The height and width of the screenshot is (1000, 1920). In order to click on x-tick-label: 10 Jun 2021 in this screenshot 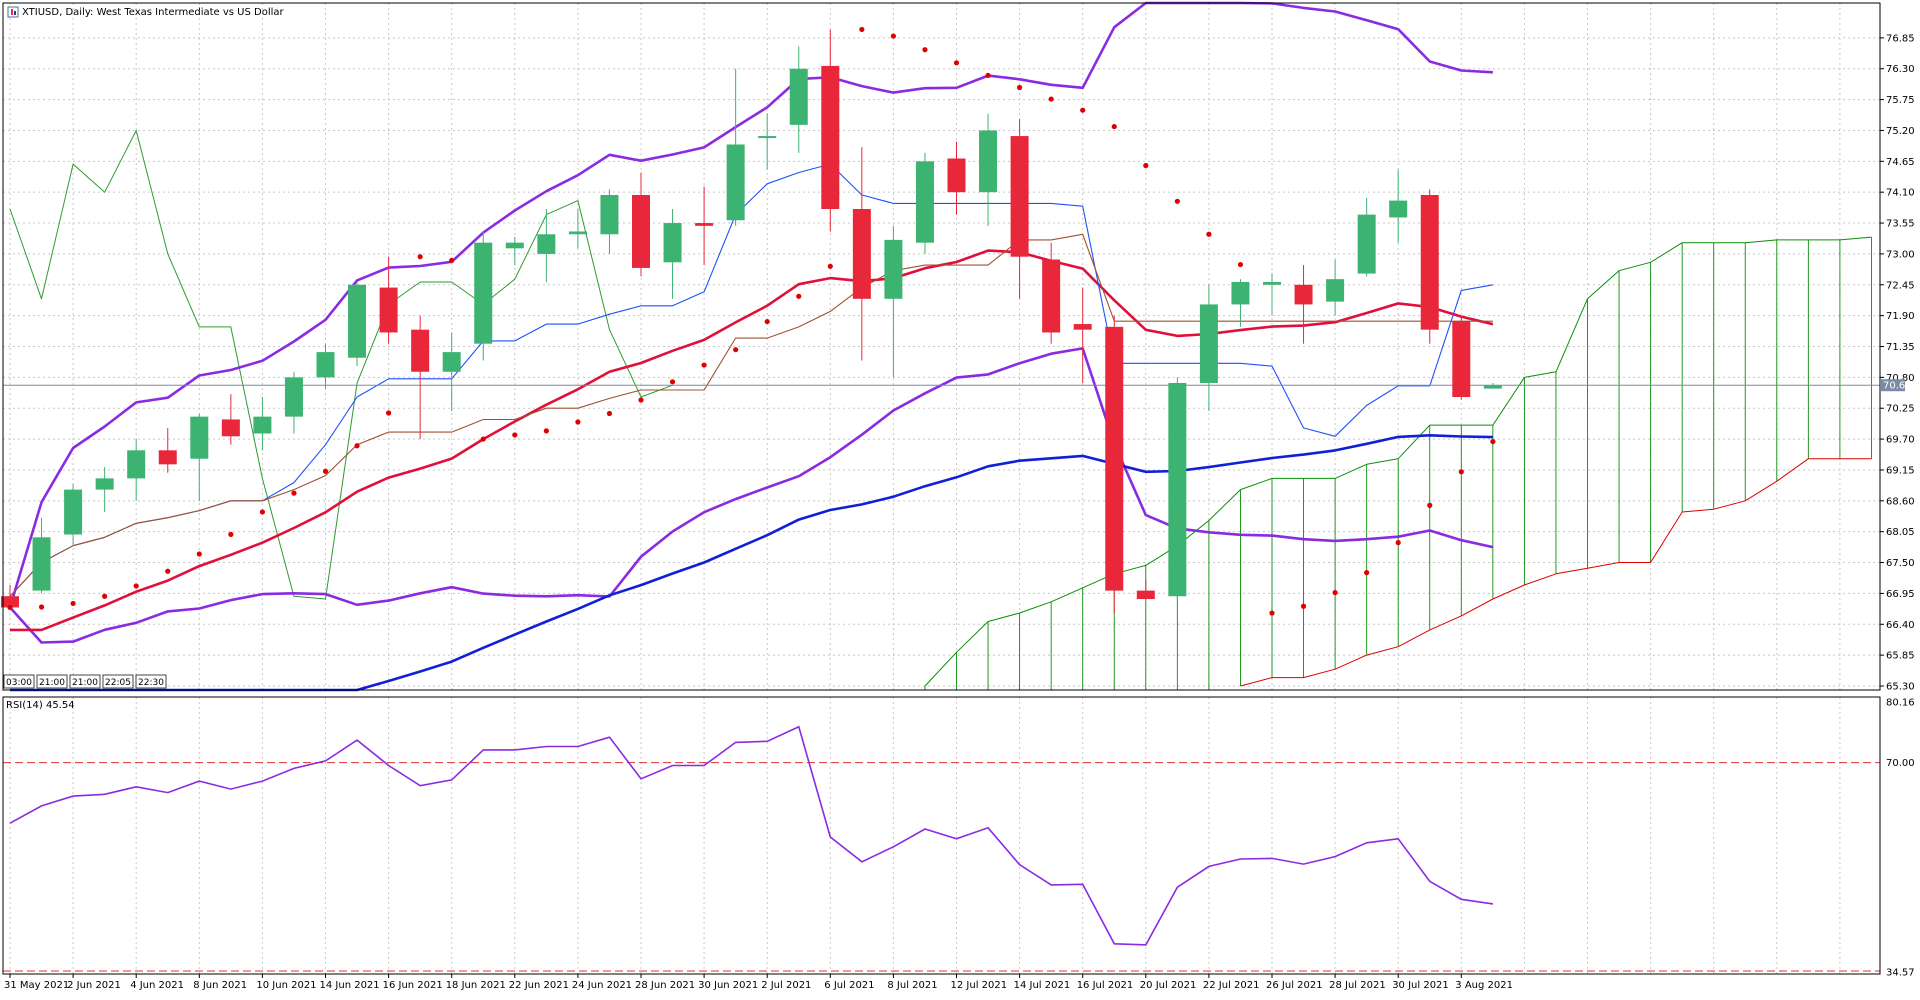, I will do `click(286, 985)`.